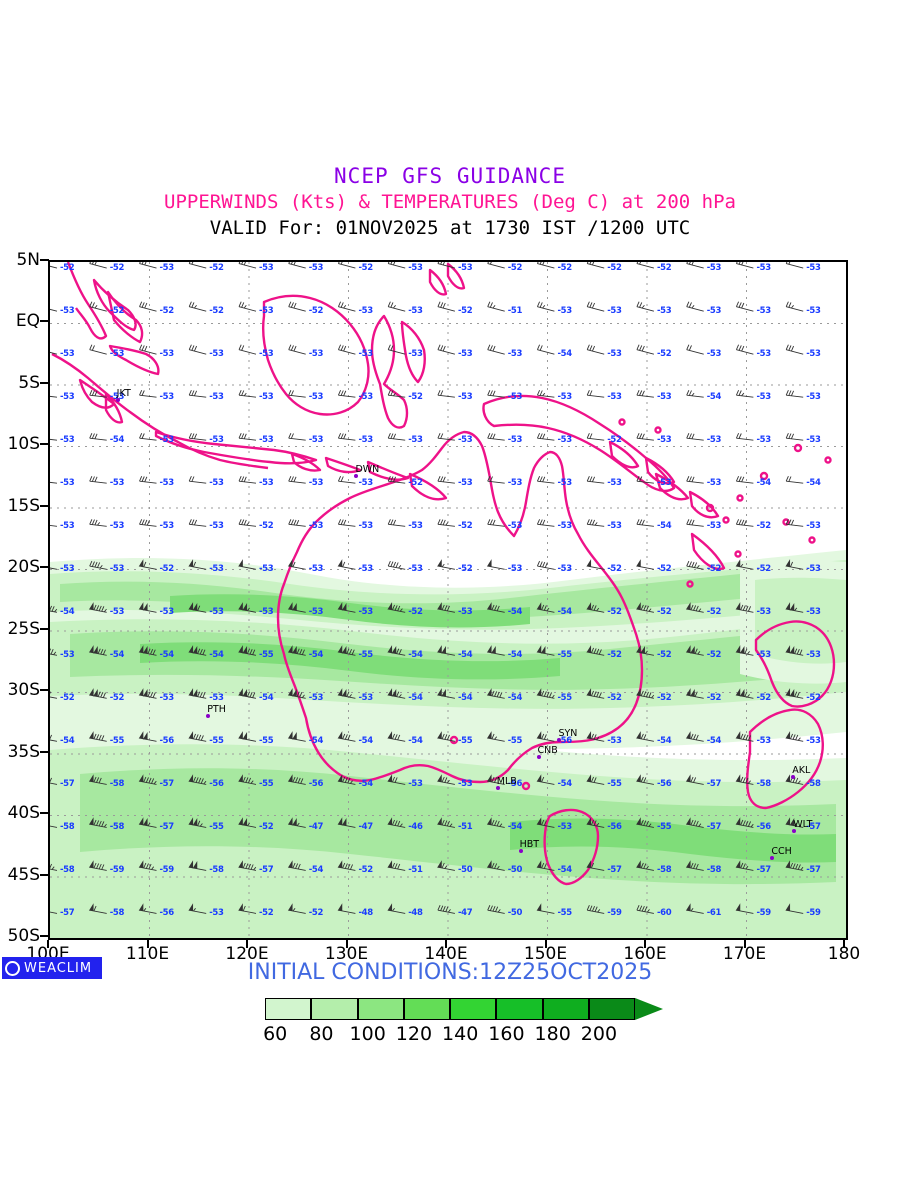 The image size is (900, 1200). What do you see at coordinates (166, 741) in the screenshot?
I see `temperature-value: -56` at bounding box center [166, 741].